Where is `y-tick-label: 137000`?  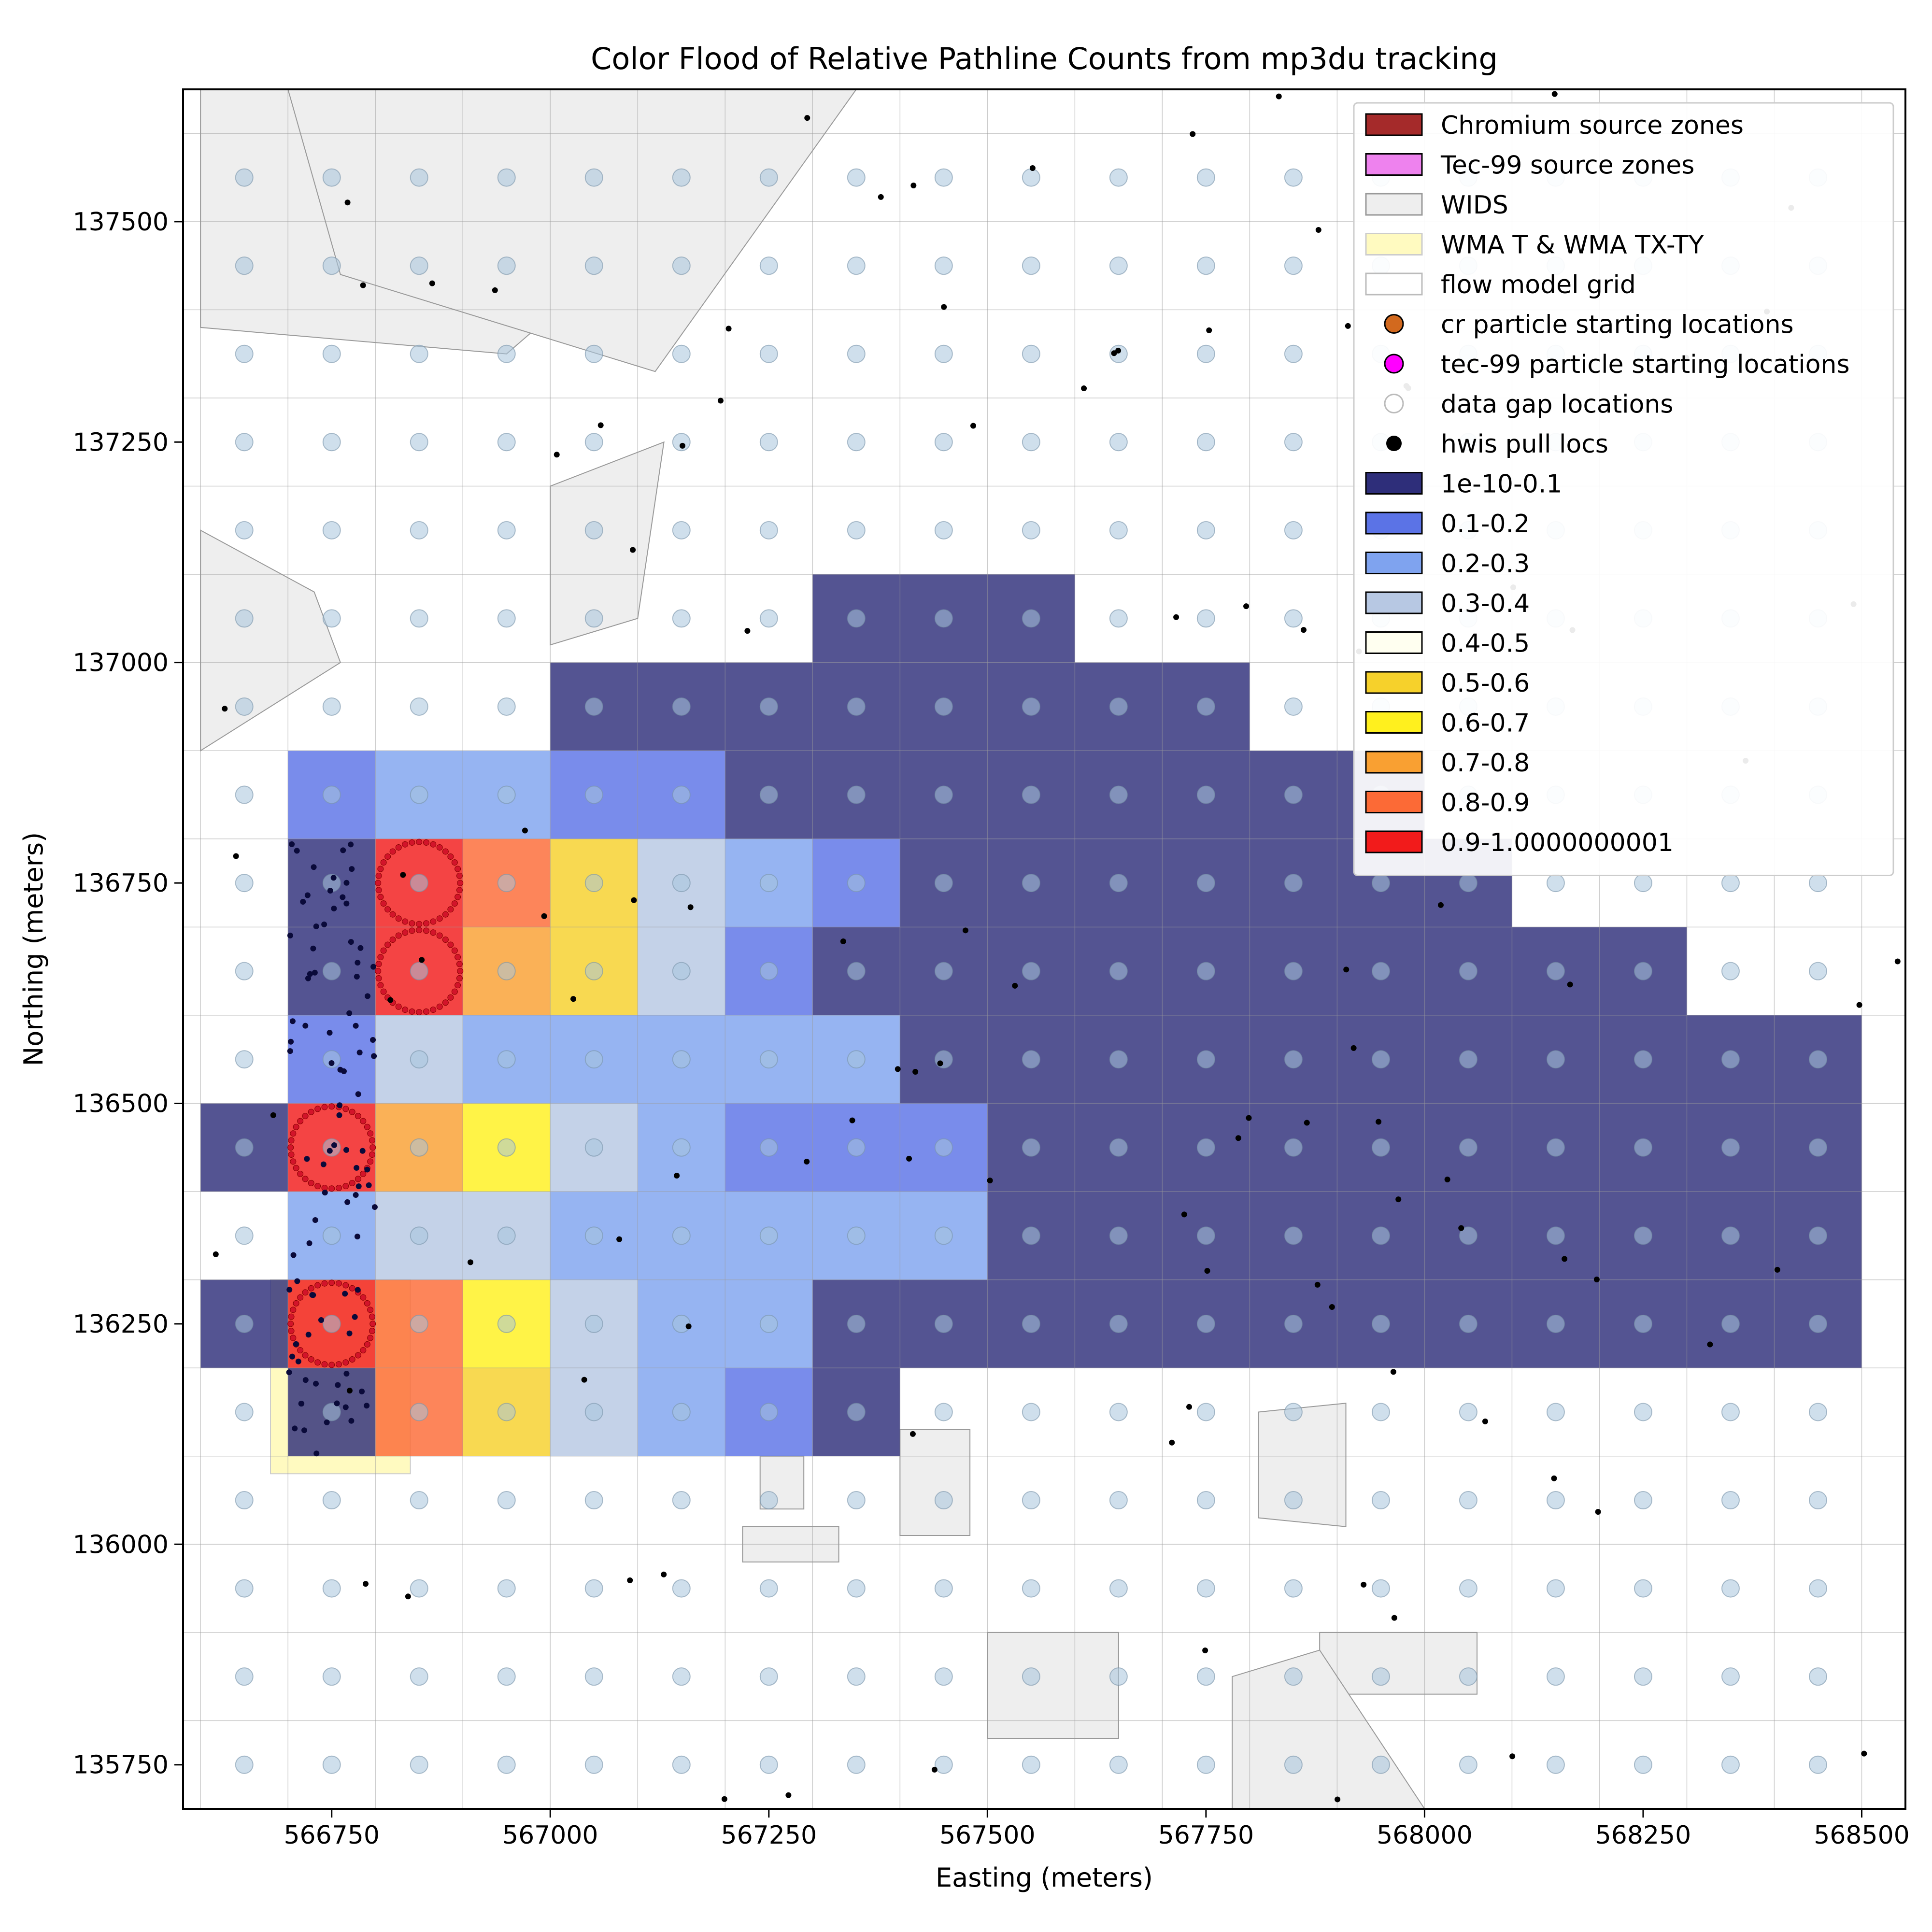 y-tick-label: 137000 is located at coordinates (120, 663).